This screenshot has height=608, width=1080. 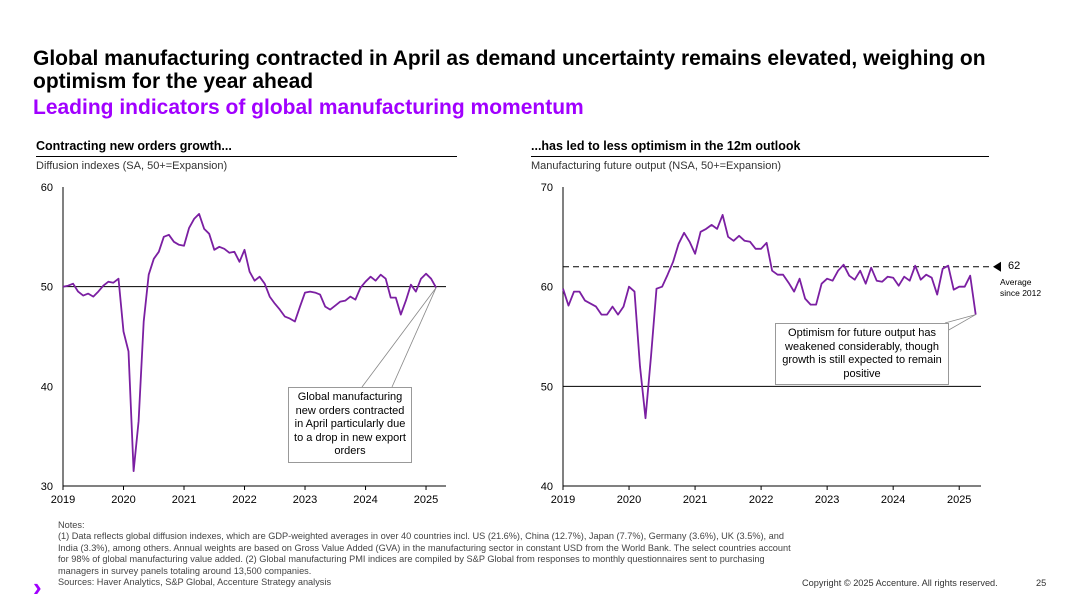 I want to click on right-xtick-label: 2023, so click(x=827, y=500).